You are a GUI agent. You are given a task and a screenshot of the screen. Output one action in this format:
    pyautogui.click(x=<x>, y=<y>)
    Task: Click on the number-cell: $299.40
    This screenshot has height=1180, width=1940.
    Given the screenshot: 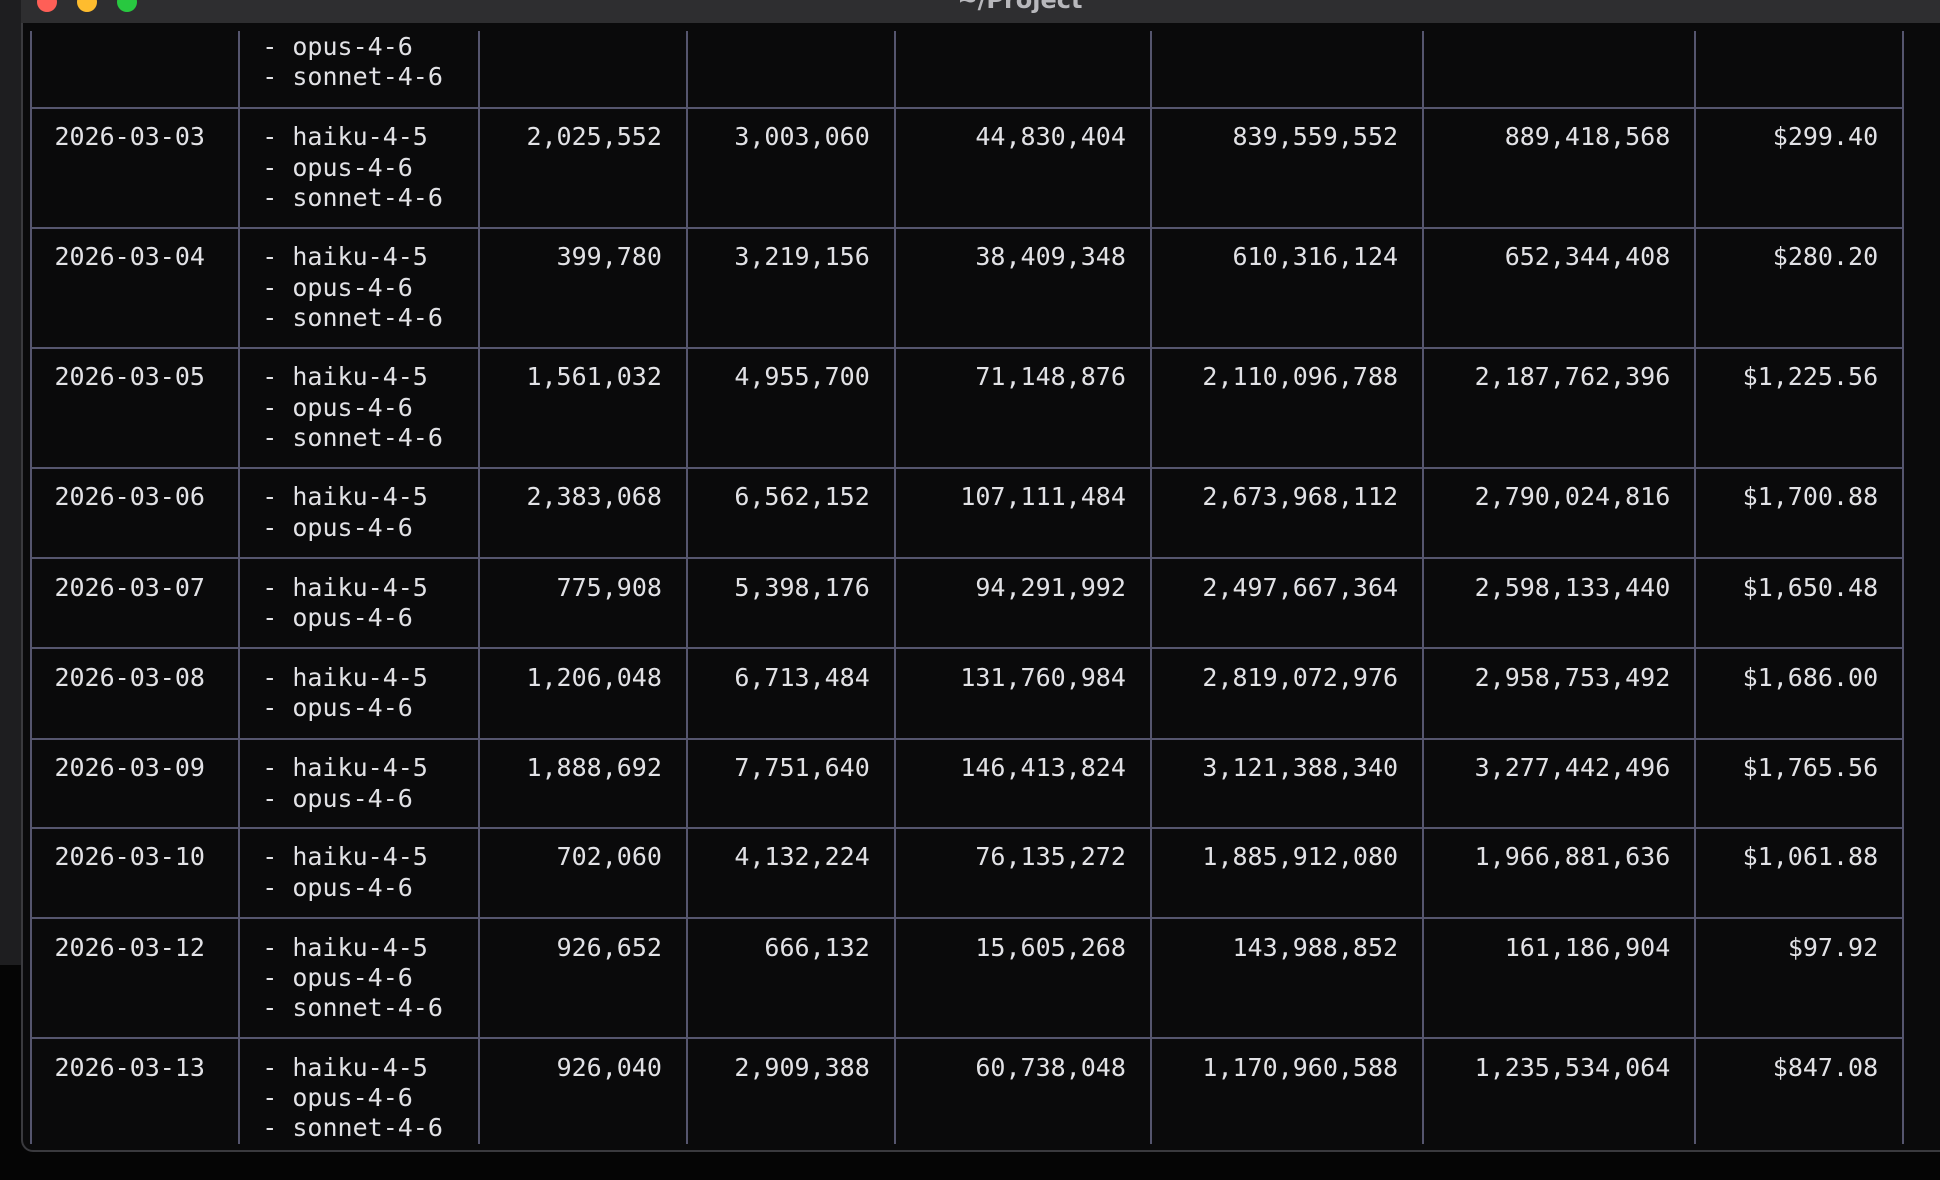 What is the action you would take?
    pyautogui.click(x=1825, y=137)
    